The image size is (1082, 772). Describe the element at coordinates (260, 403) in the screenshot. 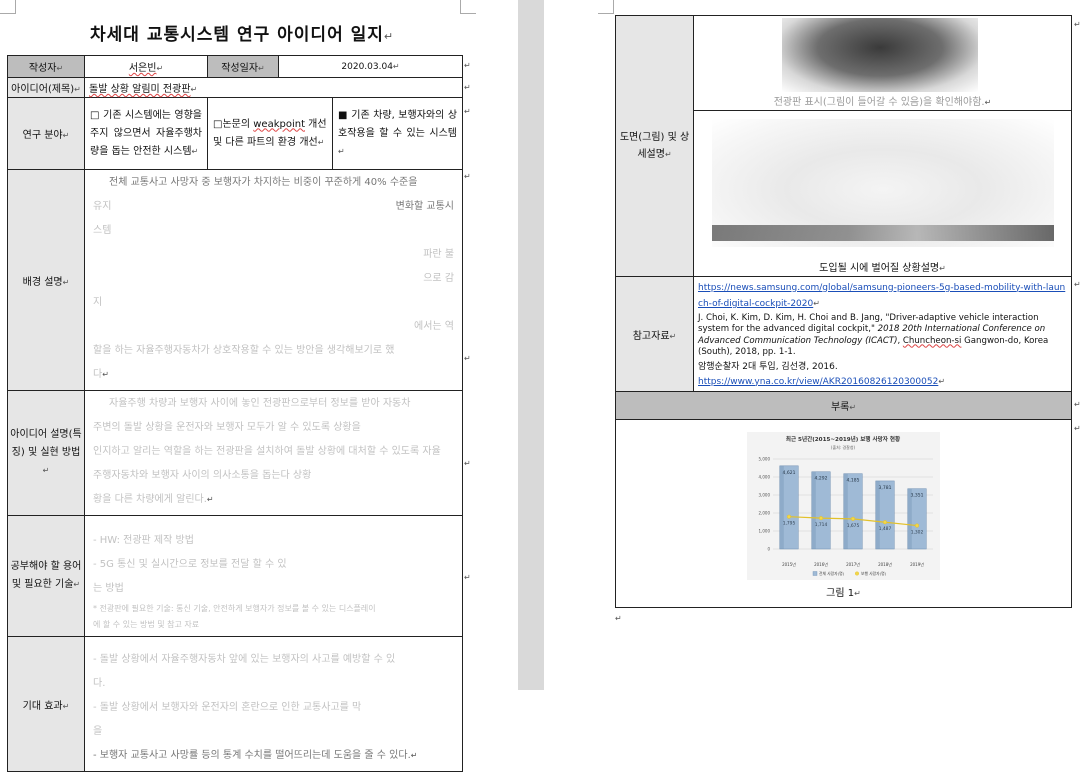

I see `method-line-1: 자율주행 차량과 보행자 사이에 놓인 전광판으로부터 정보를 받아 자동차` at that location.